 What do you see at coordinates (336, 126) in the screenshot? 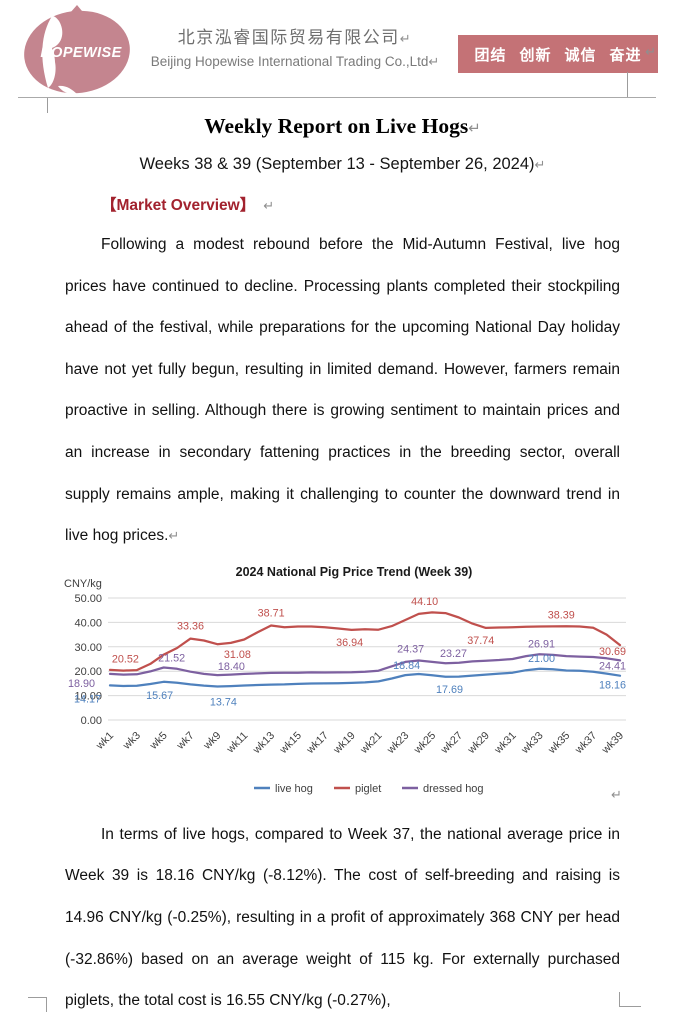
I see `report-title-text: Weekly Report on Live Hogs` at bounding box center [336, 126].